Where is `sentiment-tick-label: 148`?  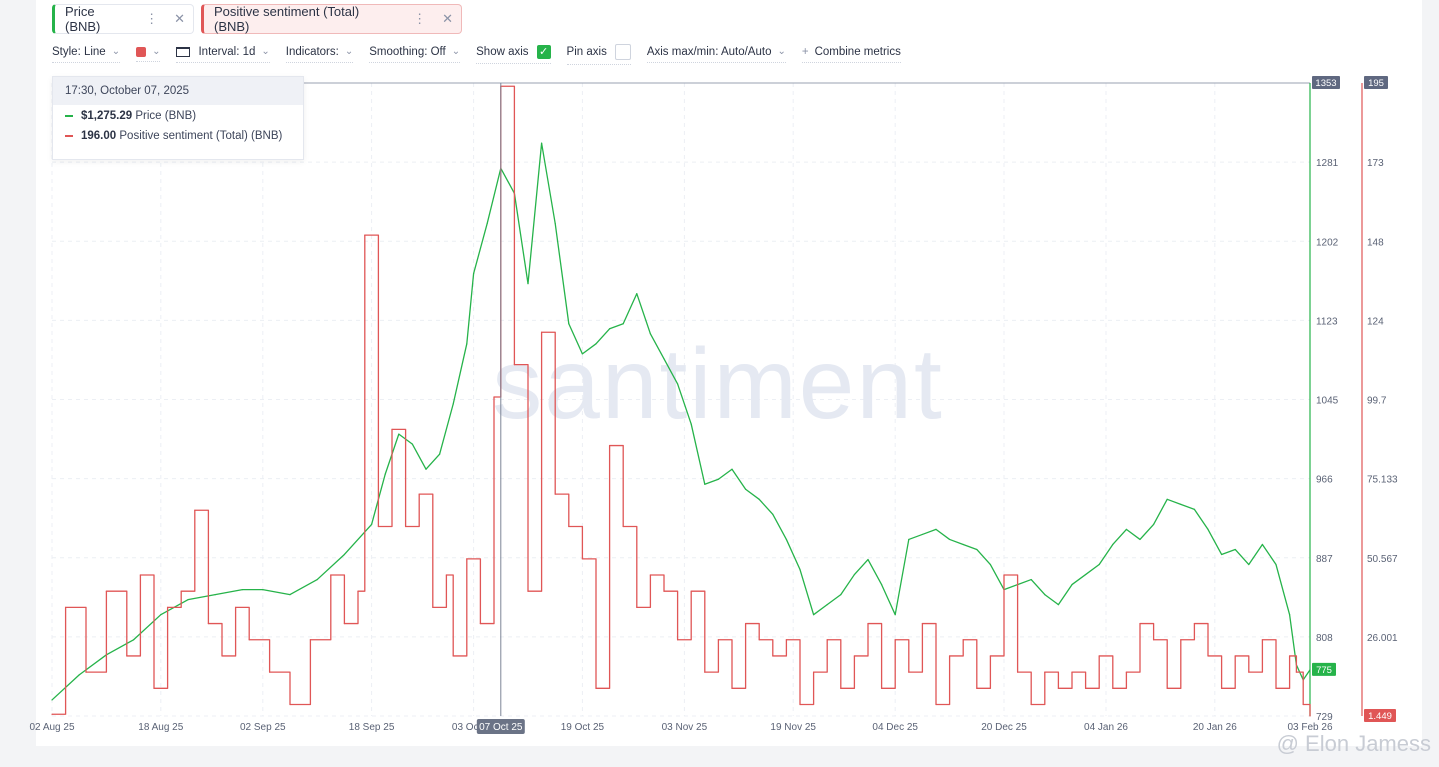 sentiment-tick-label: 148 is located at coordinates (1375, 242).